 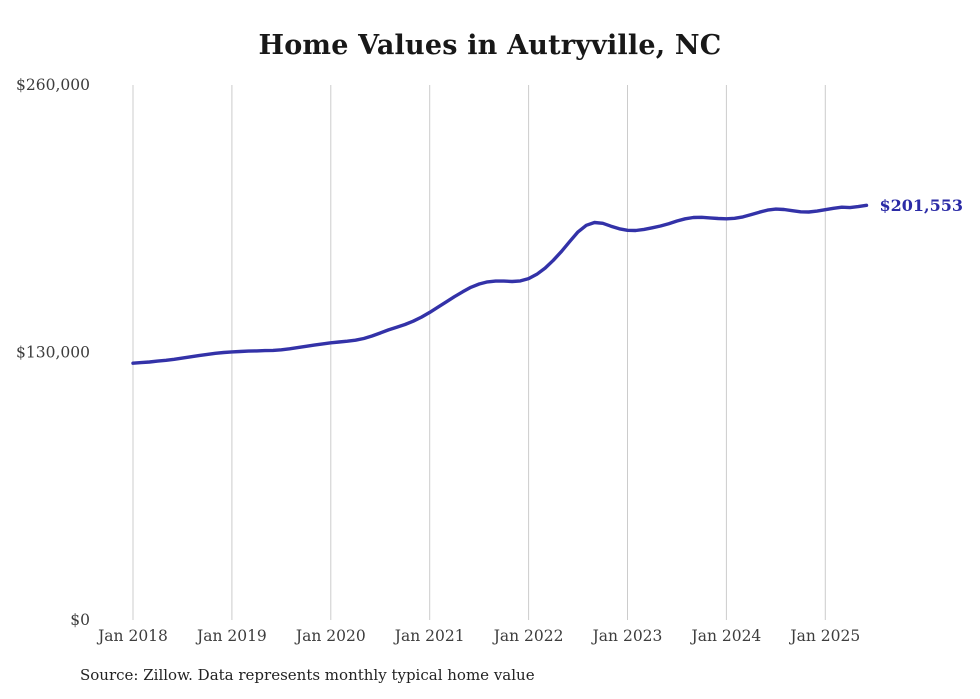 I want to click on chart-title: Home Values in Autryville, NC, so click(x=490, y=45).